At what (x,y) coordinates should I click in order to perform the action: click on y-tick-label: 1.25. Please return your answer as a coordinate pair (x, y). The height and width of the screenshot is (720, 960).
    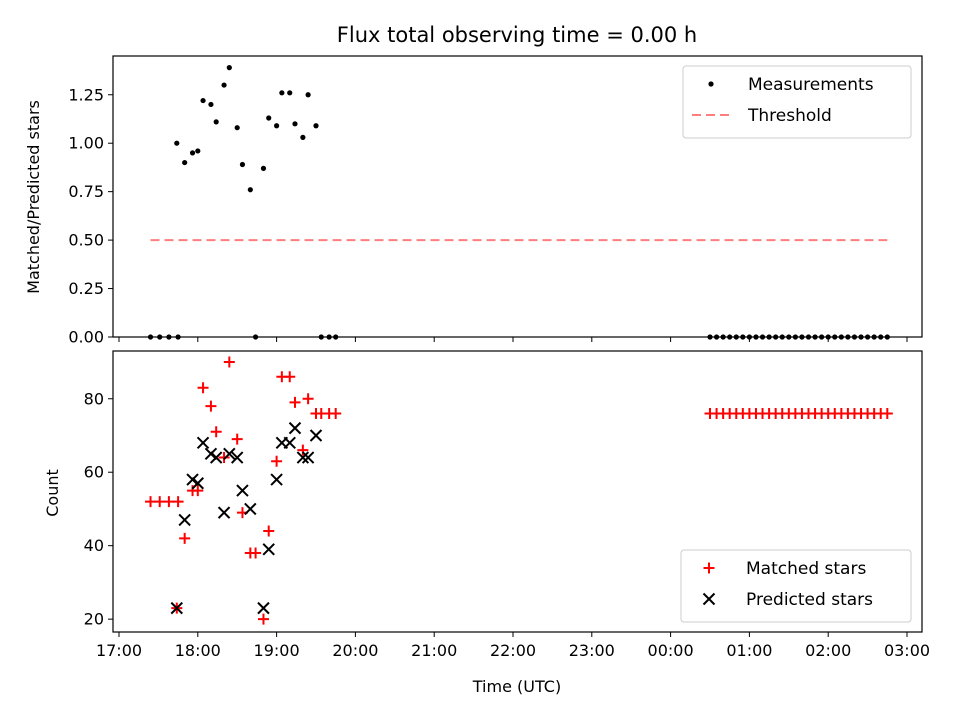
    Looking at the image, I should click on (86, 94).